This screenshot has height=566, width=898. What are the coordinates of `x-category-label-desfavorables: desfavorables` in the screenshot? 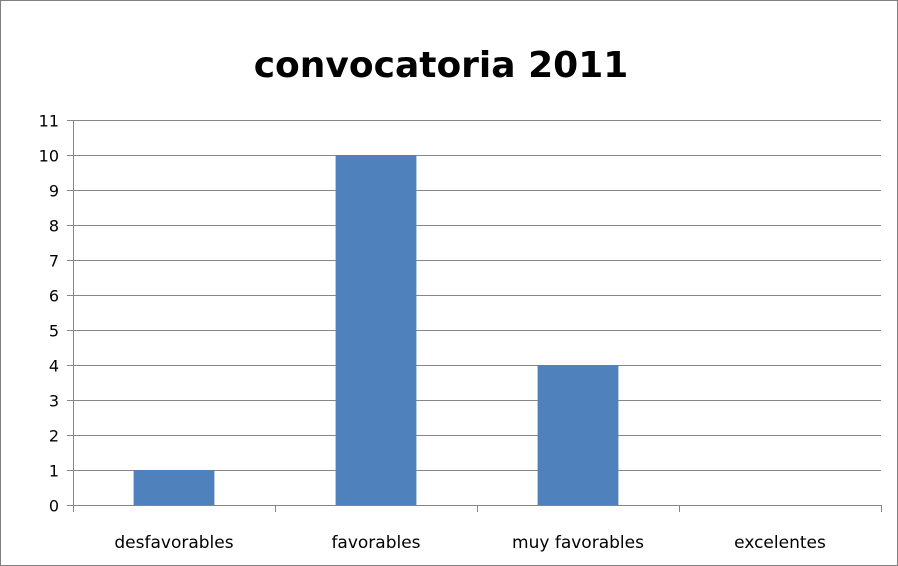 It's located at (173, 543).